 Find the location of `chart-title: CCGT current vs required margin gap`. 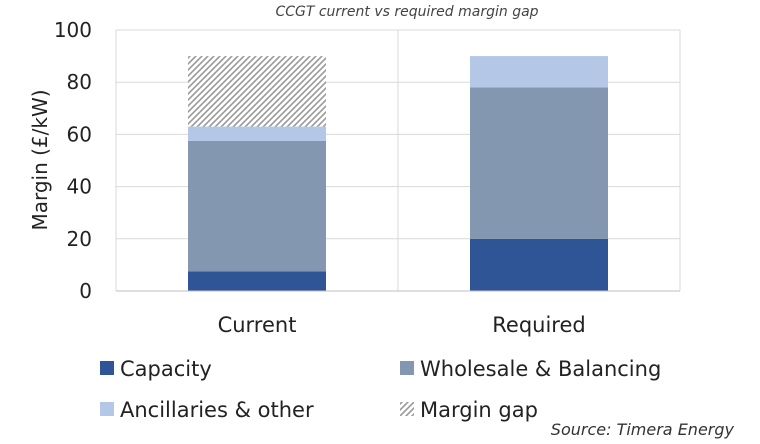

chart-title: CCGT current vs required margin gap is located at coordinates (406, 12).